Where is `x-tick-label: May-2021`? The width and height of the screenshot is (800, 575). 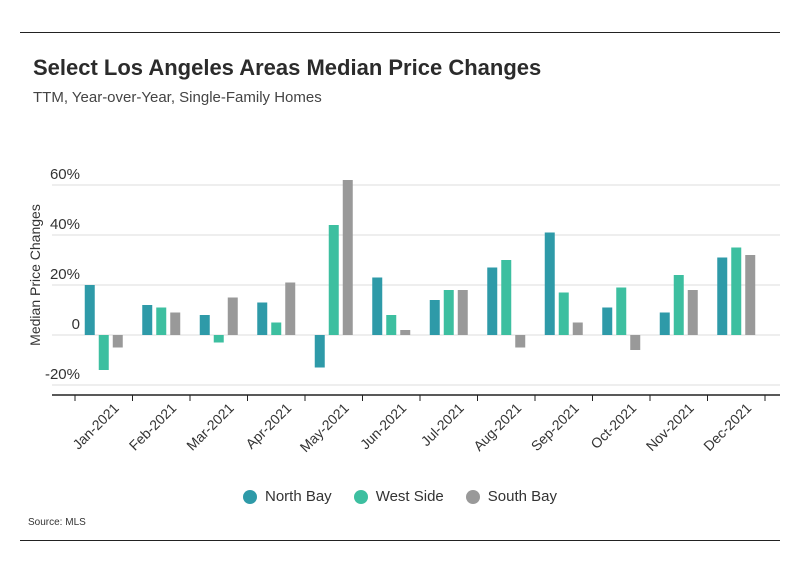 x-tick-label: May-2021 is located at coordinates (324, 427).